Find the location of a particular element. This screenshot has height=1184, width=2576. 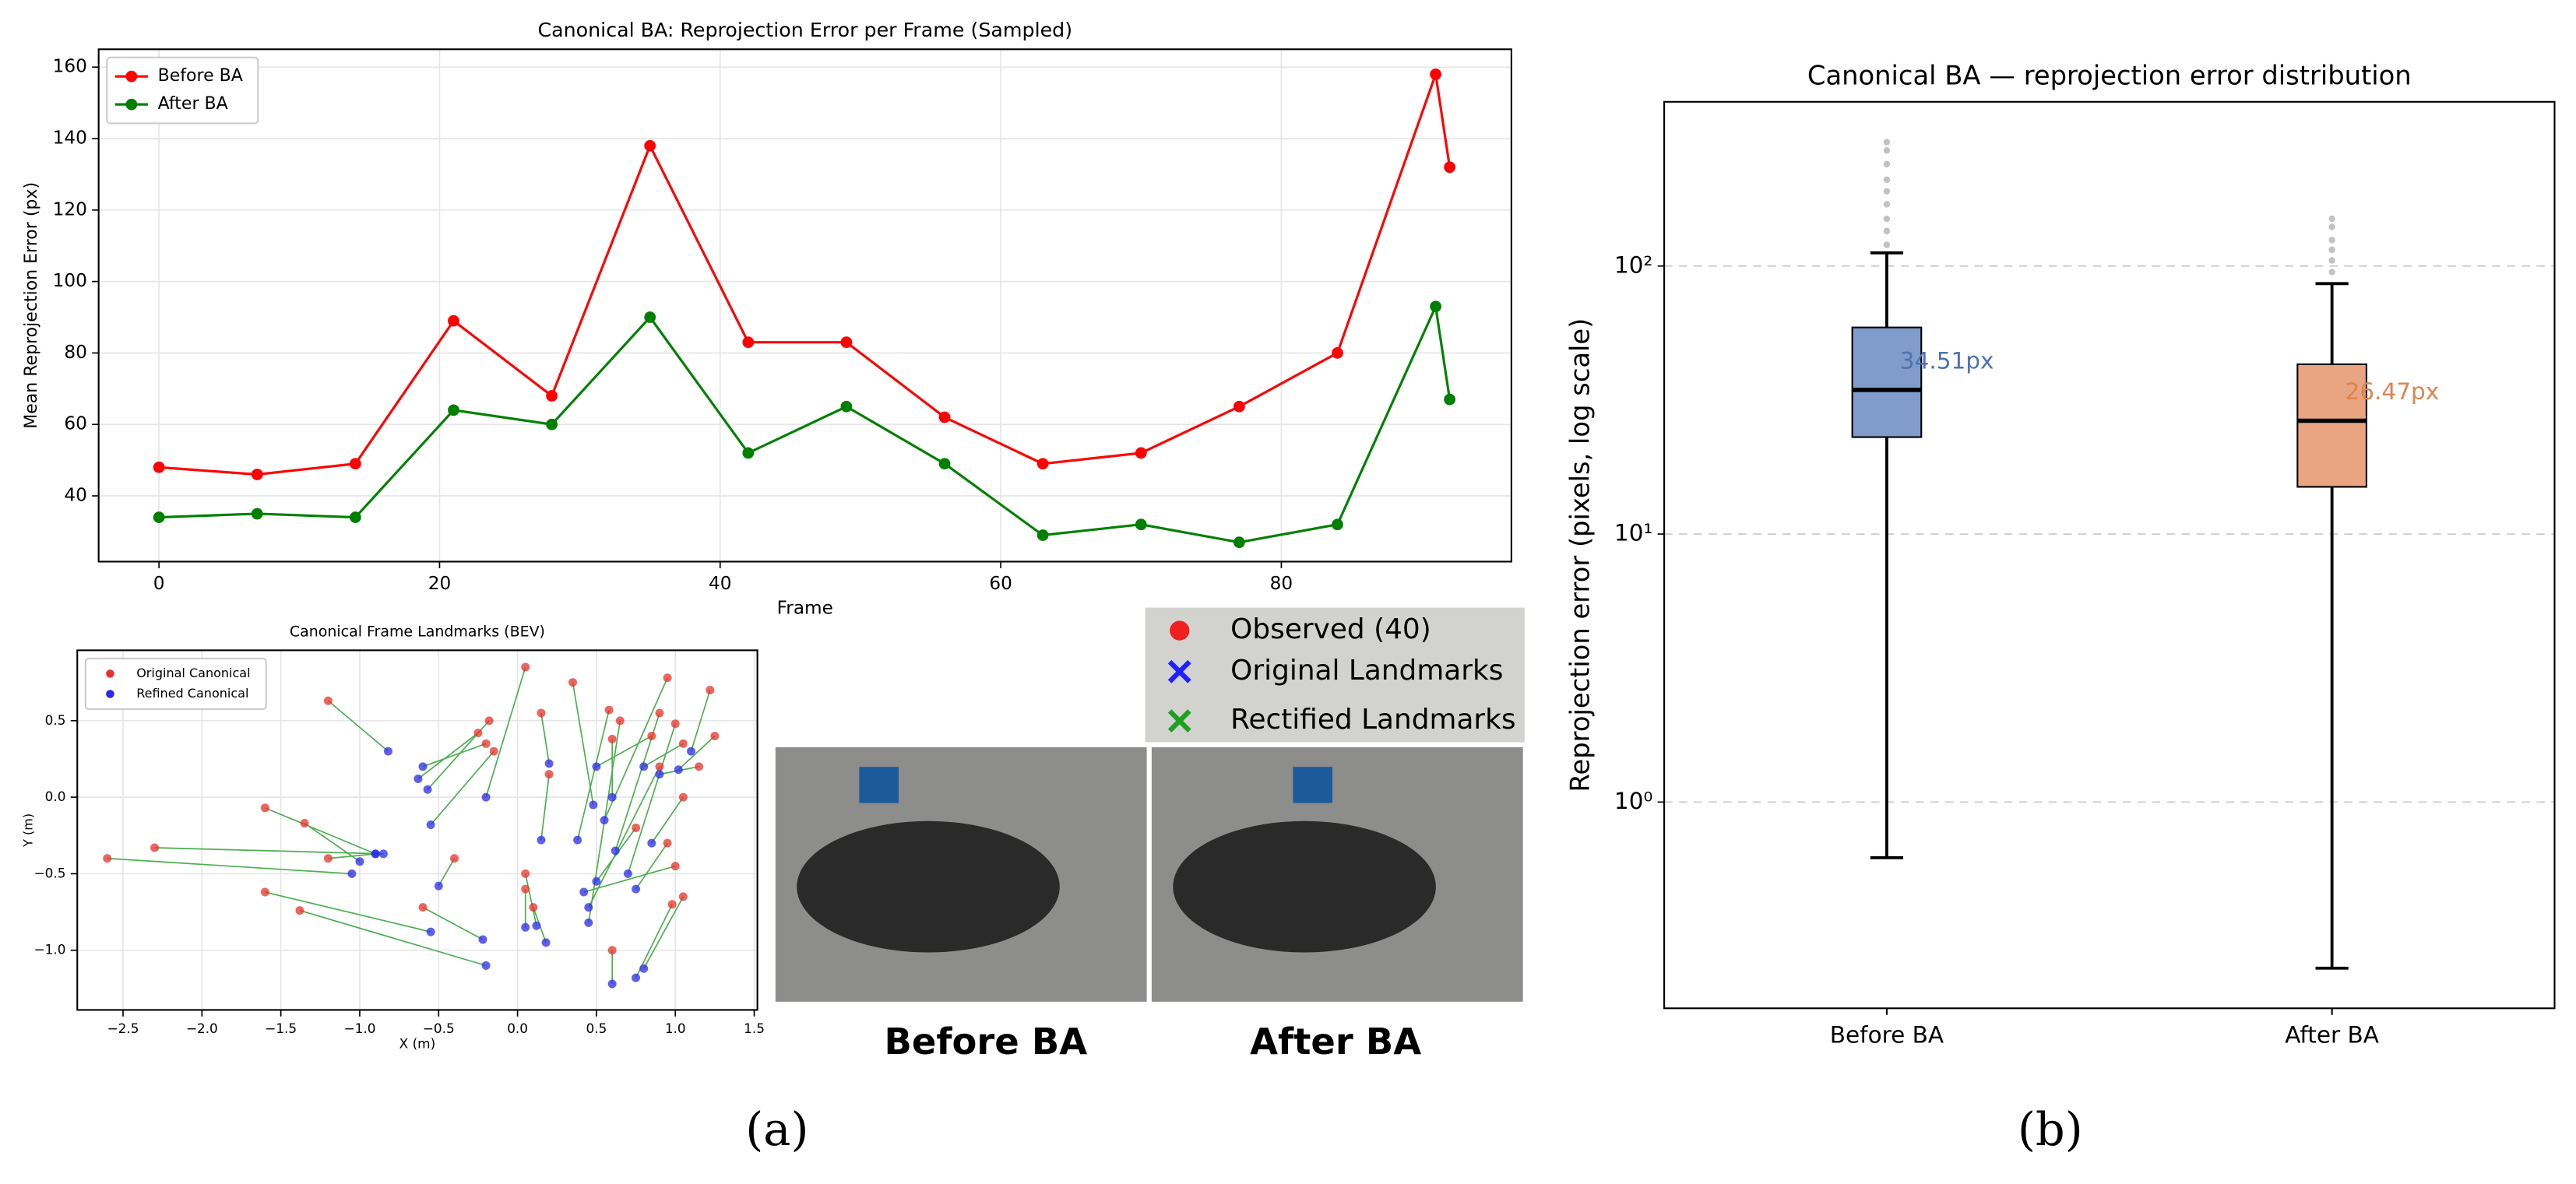

y-axis-label: Reprojection error (pixels, log scale) is located at coordinates (1579, 555).